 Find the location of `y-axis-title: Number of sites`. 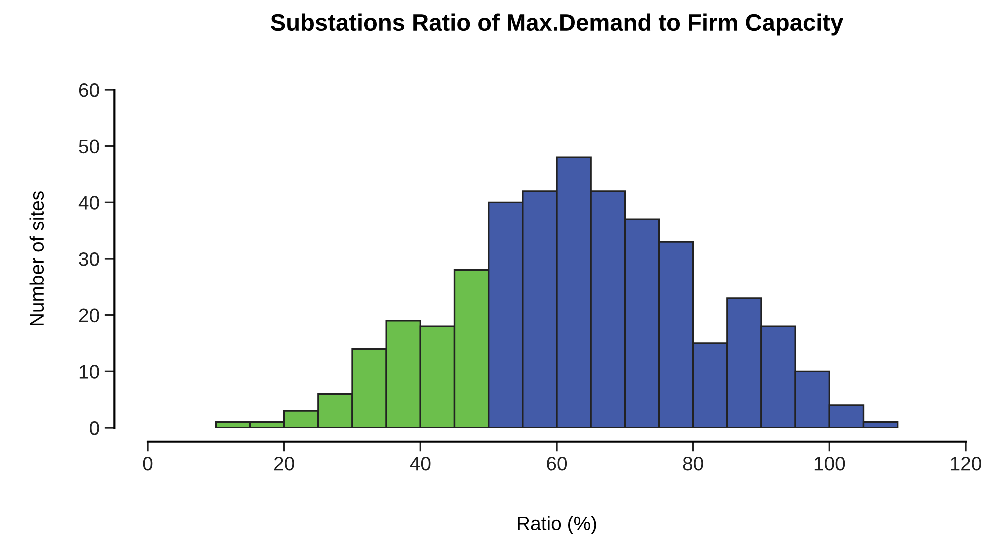

y-axis-title: Number of sites is located at coordinates (37, 259).